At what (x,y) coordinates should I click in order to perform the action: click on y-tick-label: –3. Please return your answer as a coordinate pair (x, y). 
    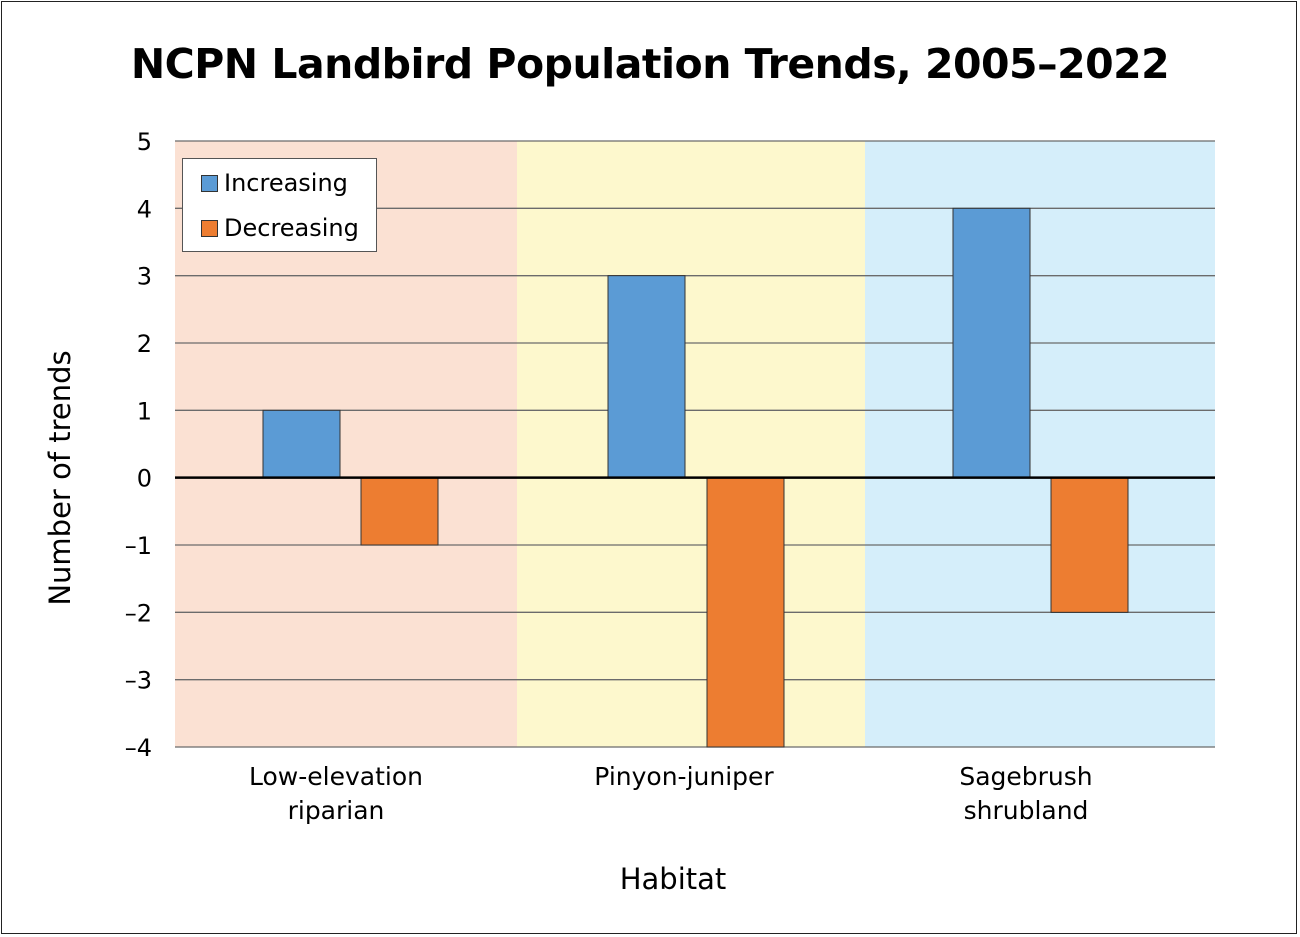
    Looking at the image, I should click on (138, 681).